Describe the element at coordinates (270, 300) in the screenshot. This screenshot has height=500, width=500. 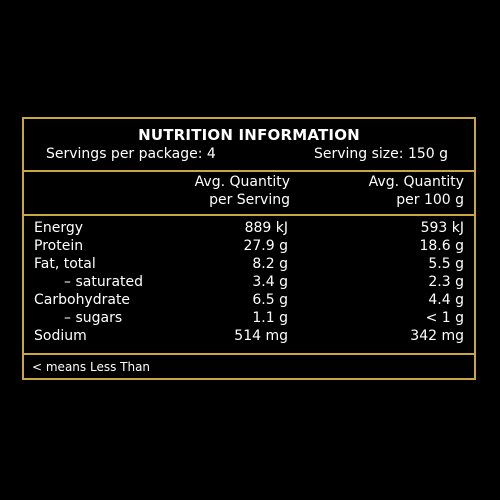
I see `per-serving-value: 6.5 g` at that location.